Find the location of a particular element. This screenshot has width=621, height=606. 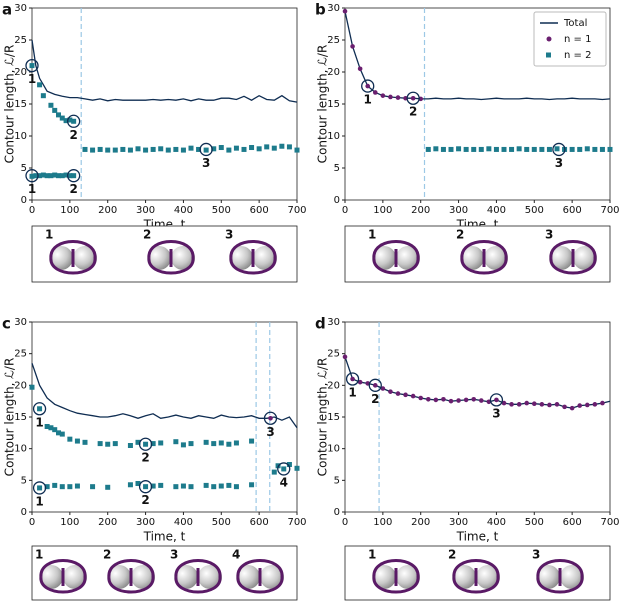

y-tick-label: 0 is located at coordinates (337, 512).